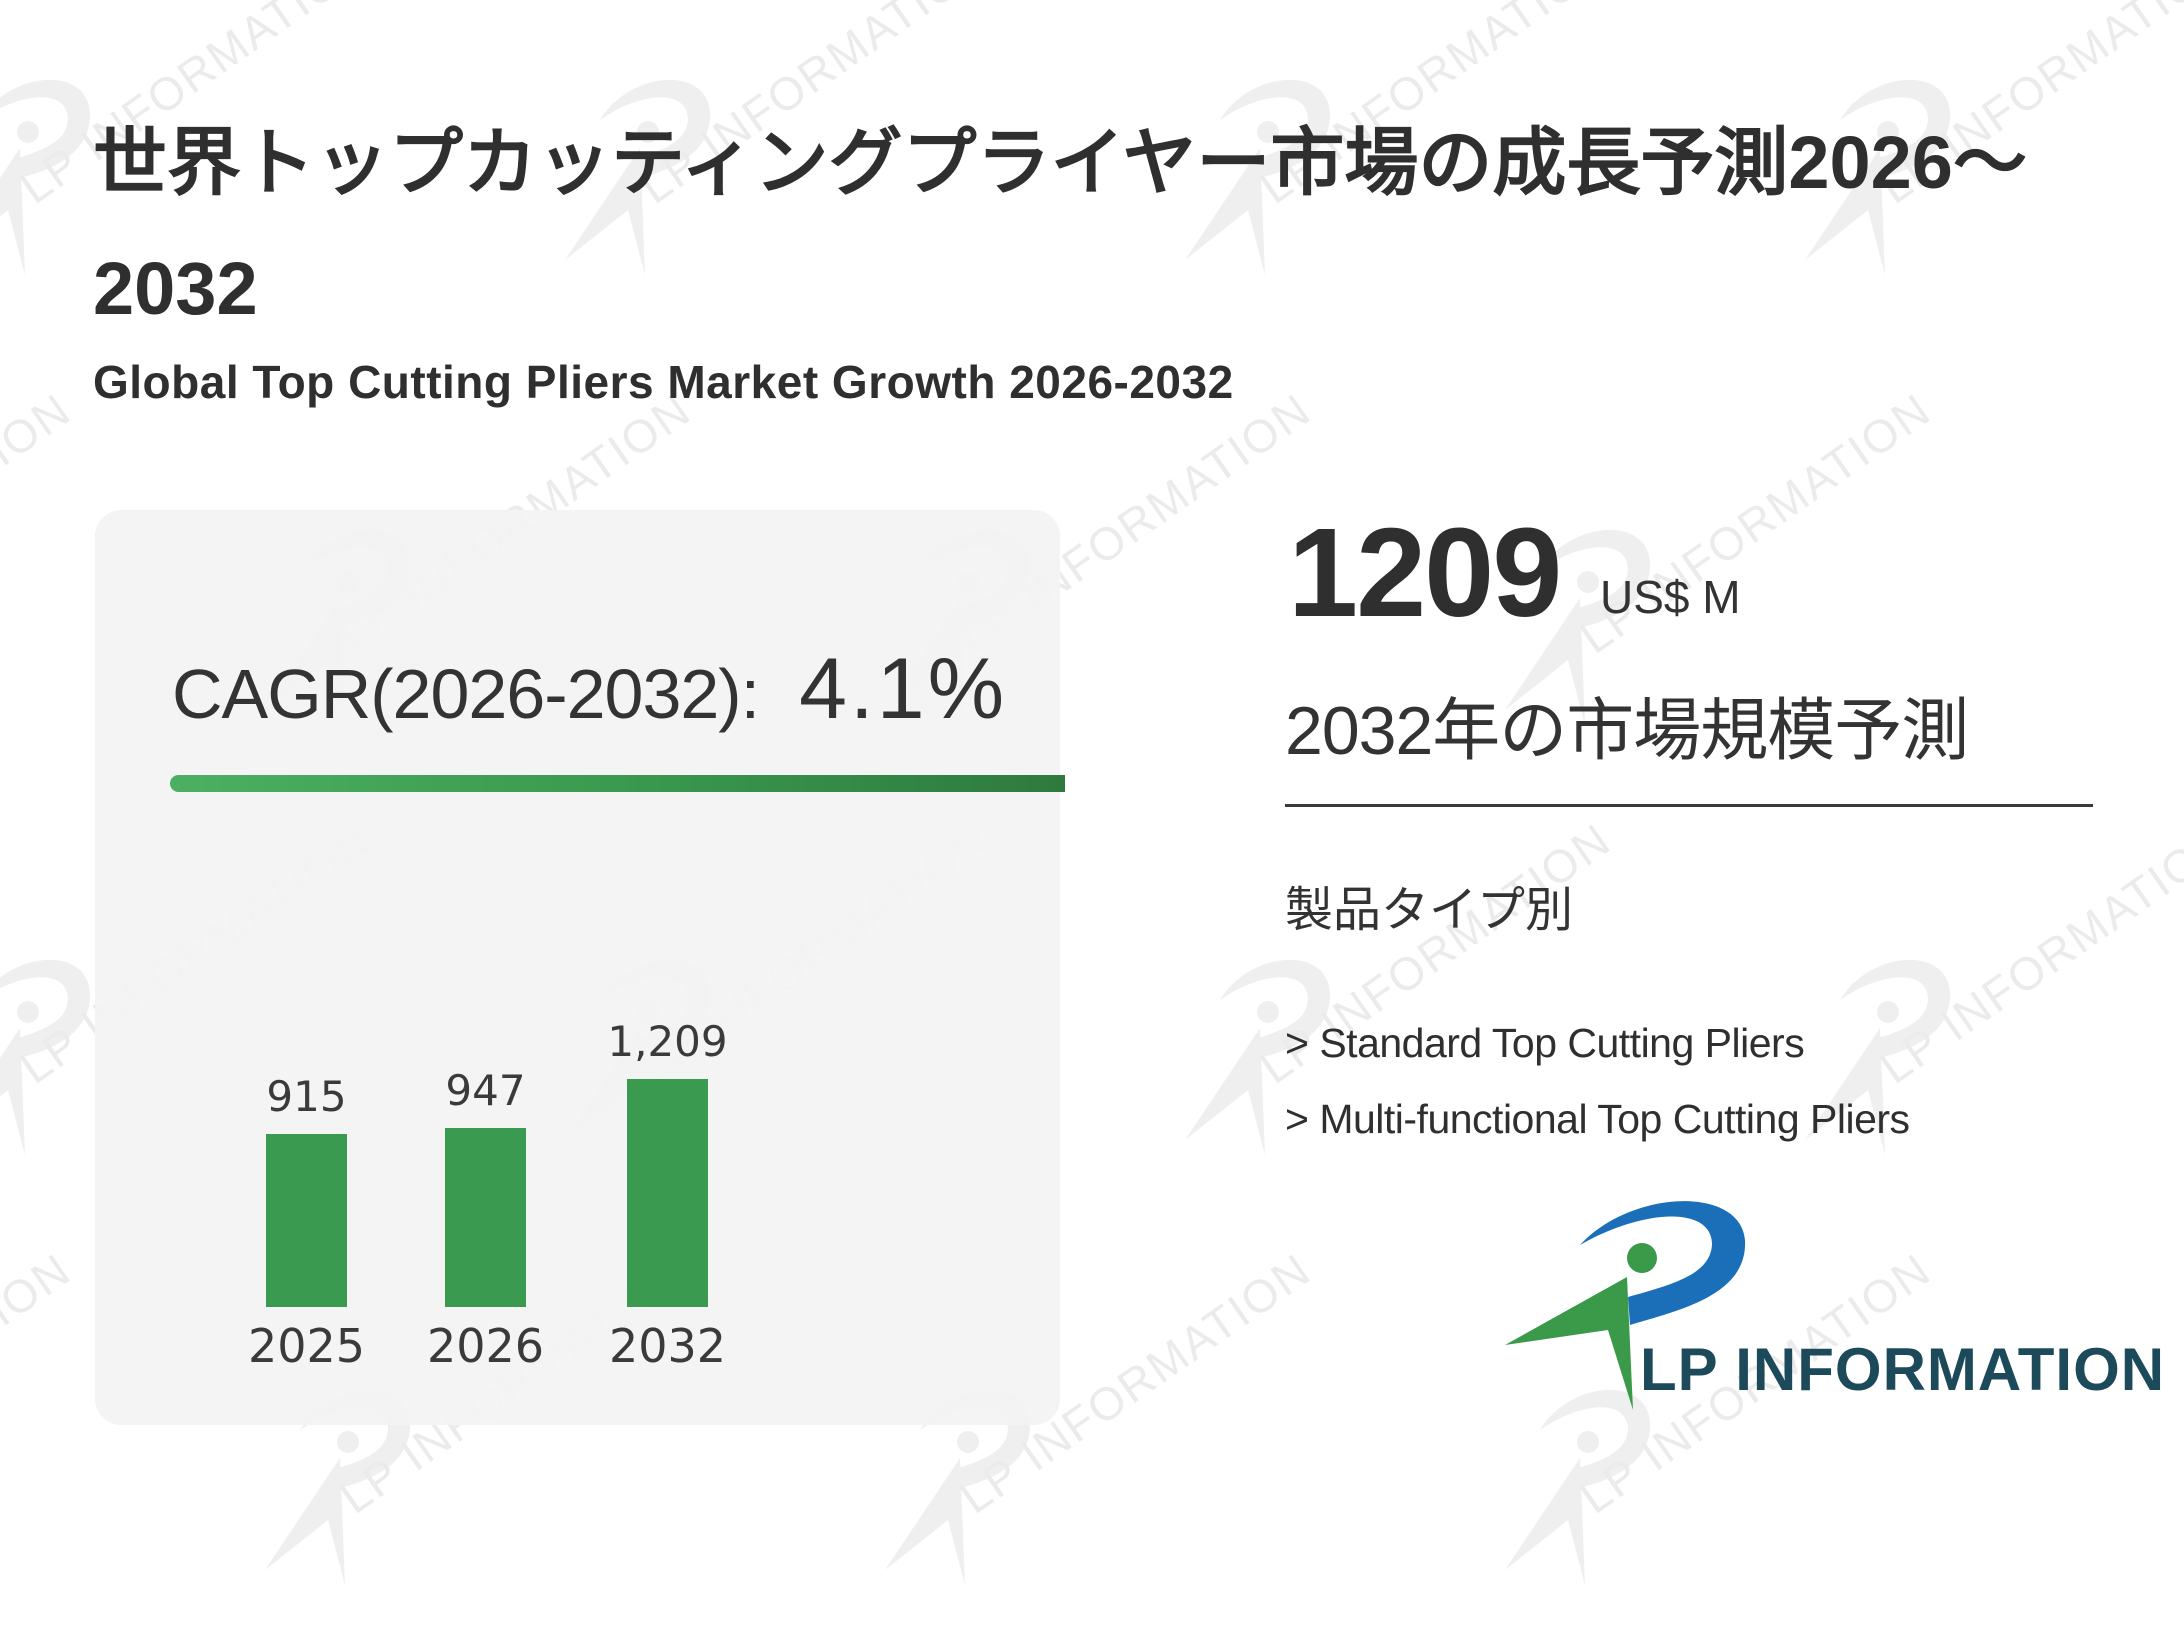  I want to click on market-size-label: 2032年の市場規模予測, so click(1627, 731).